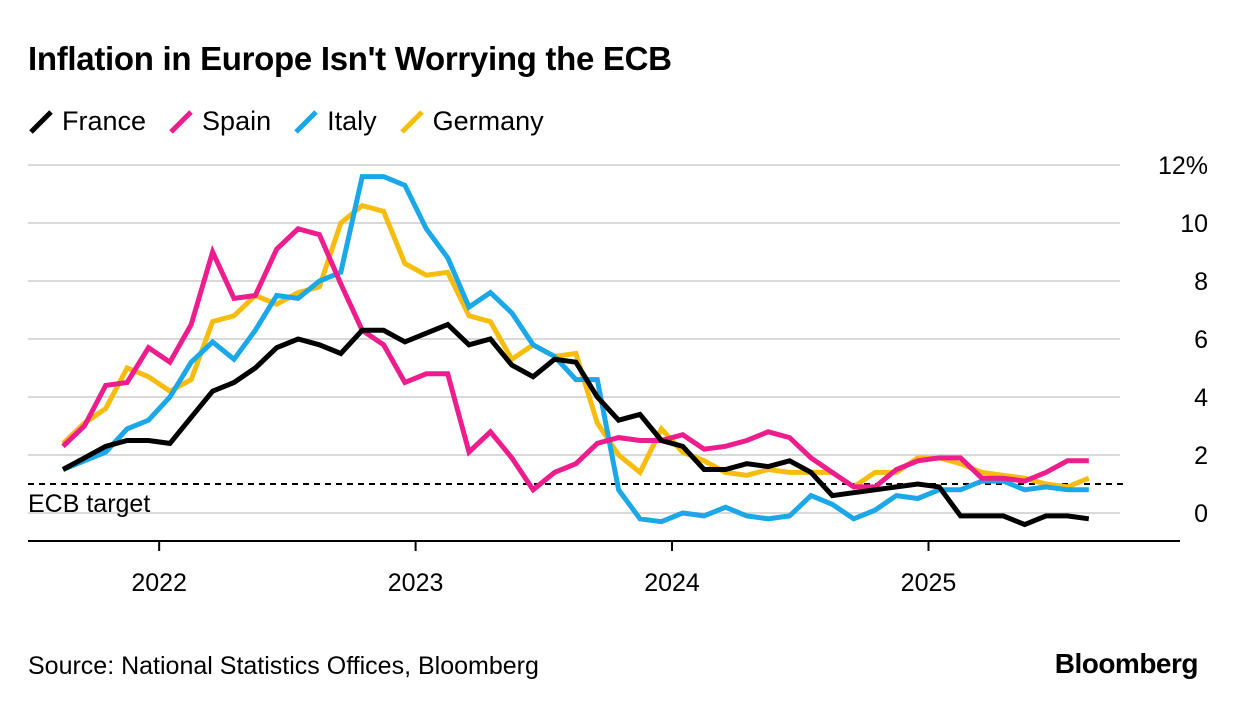 The height and width of the screenshot is (710, 1236). Describe the element at coordinates (352, 121) in the screenshot. I see `legend-label-italy: Italy` at that location.